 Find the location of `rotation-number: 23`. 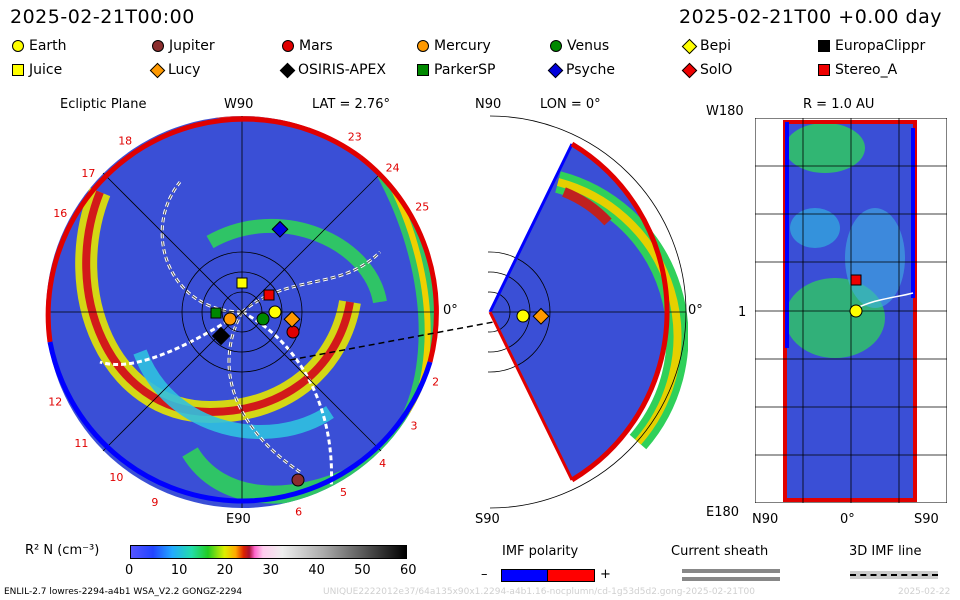

rotation-number: 23 is located at coordinates (355, 137).